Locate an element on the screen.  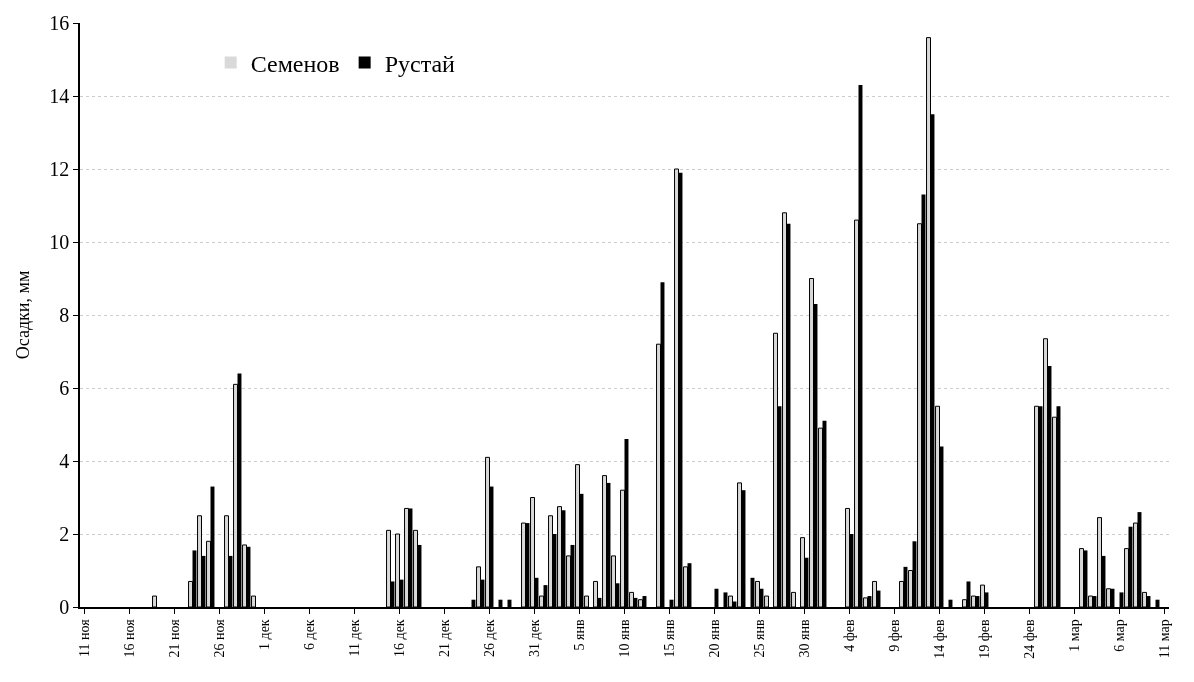
x-tick-label: 11 ноя is located at coordinates (85, 638).